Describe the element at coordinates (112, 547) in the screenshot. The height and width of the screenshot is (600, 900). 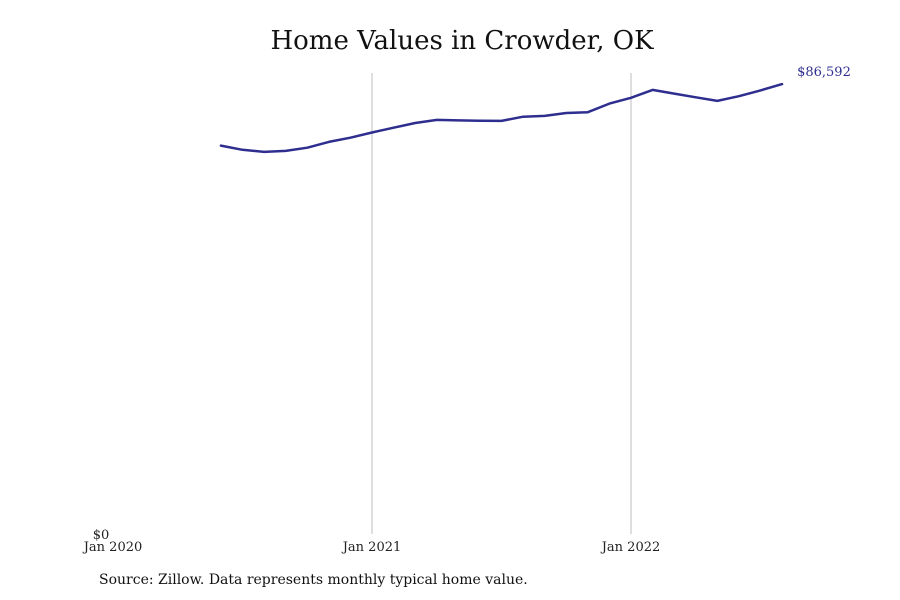
I see `x-tick-label: Jan 2020` at that location.